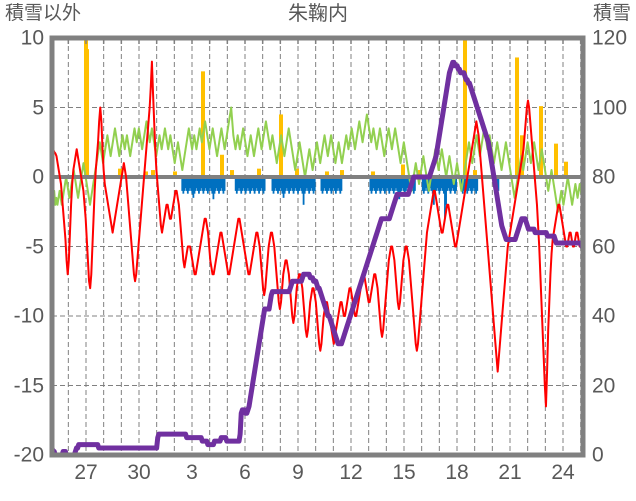  Describe the element at coordinates (86, 472) in the screenshot. I see `x-tick-0: 27` at that location.